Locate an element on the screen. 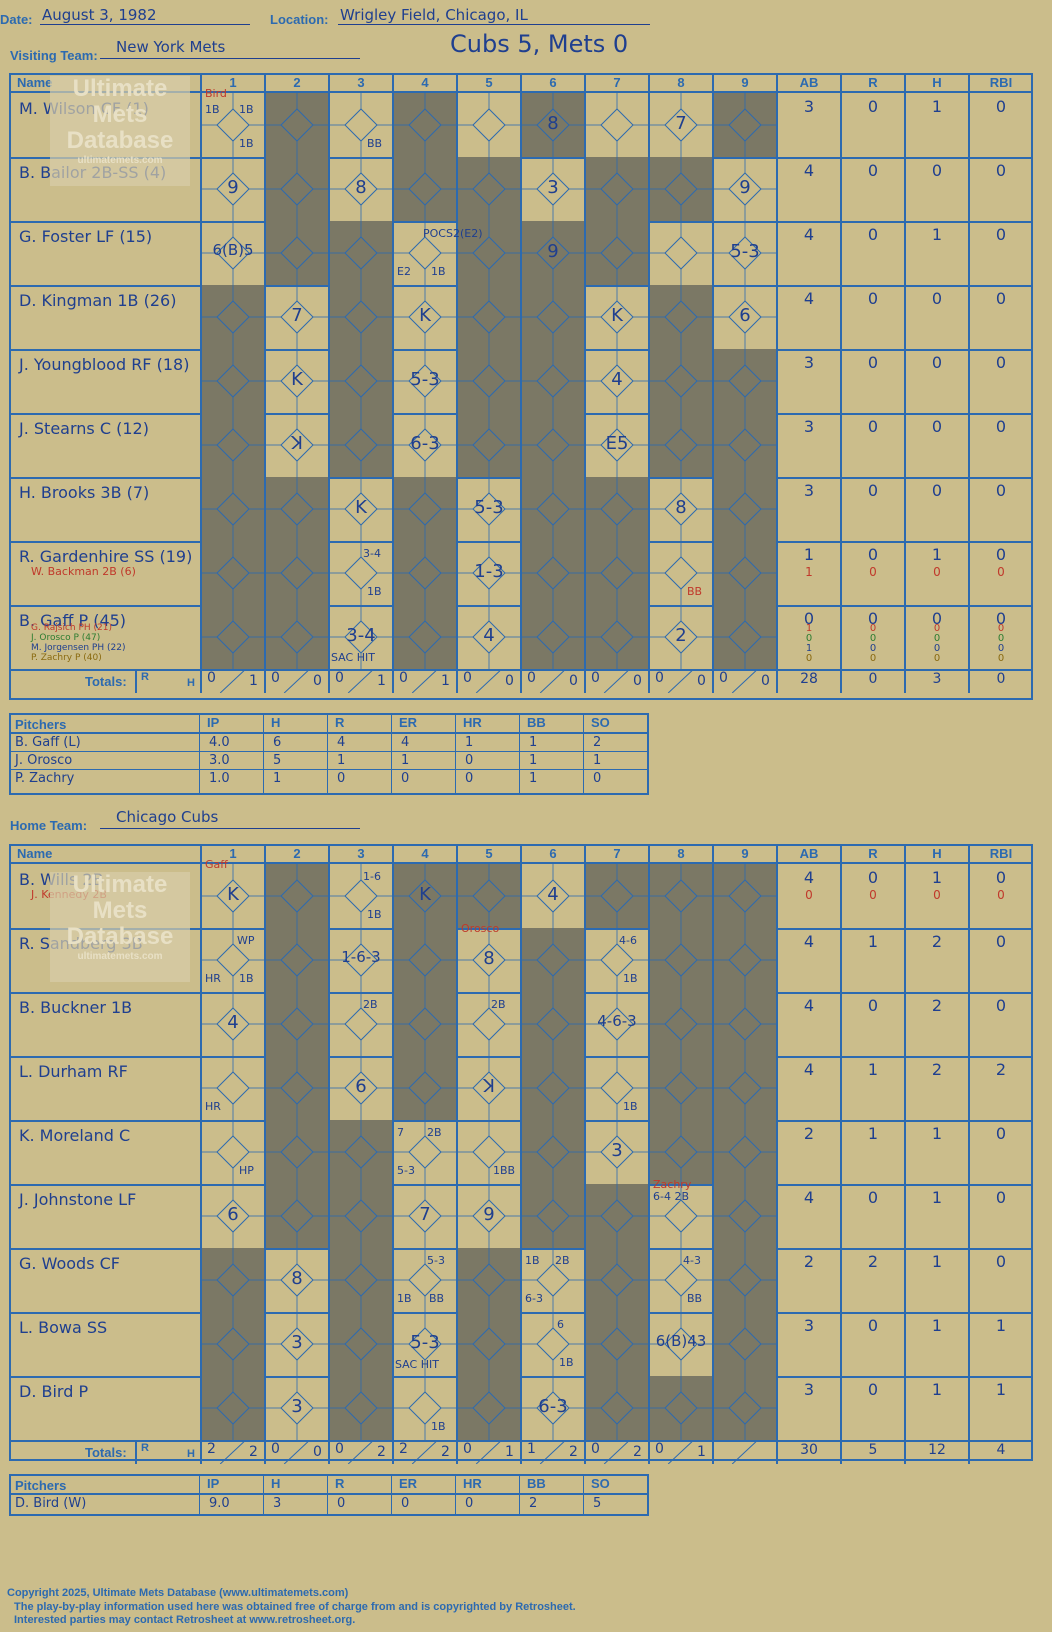  substitute-stat-h: 0 is located at coordinates (937, 628).